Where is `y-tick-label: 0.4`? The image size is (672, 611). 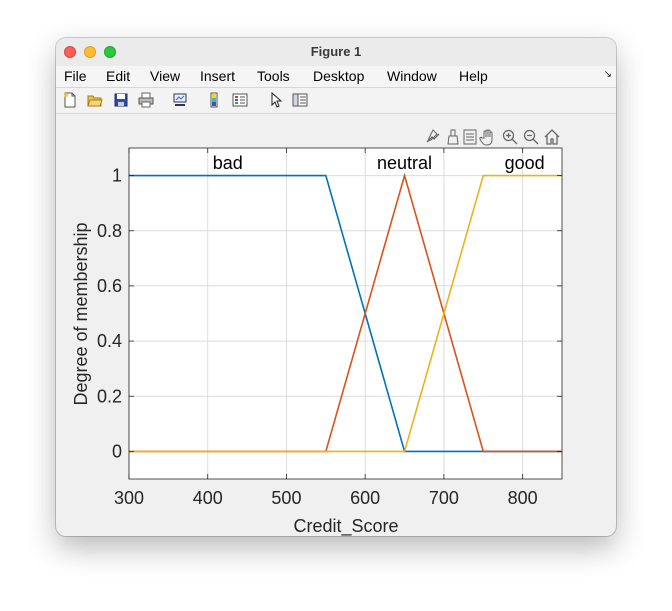 y-tick-label: 0.4 is located at coordinates (109, 341).